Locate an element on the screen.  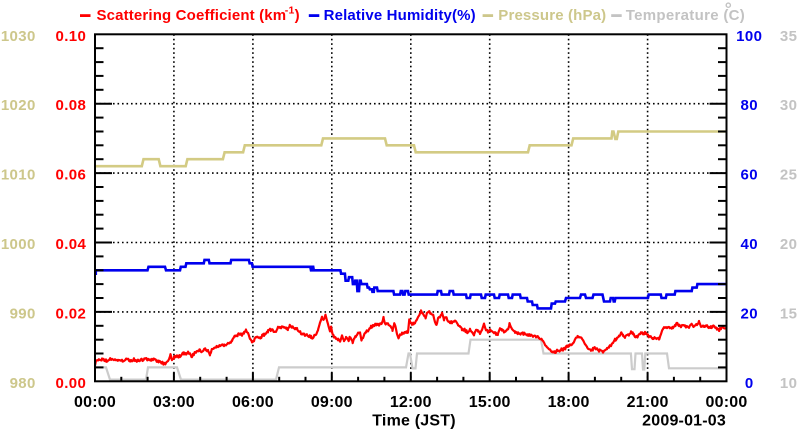
svg-text: 1000 is located at coordinates (18, 244).